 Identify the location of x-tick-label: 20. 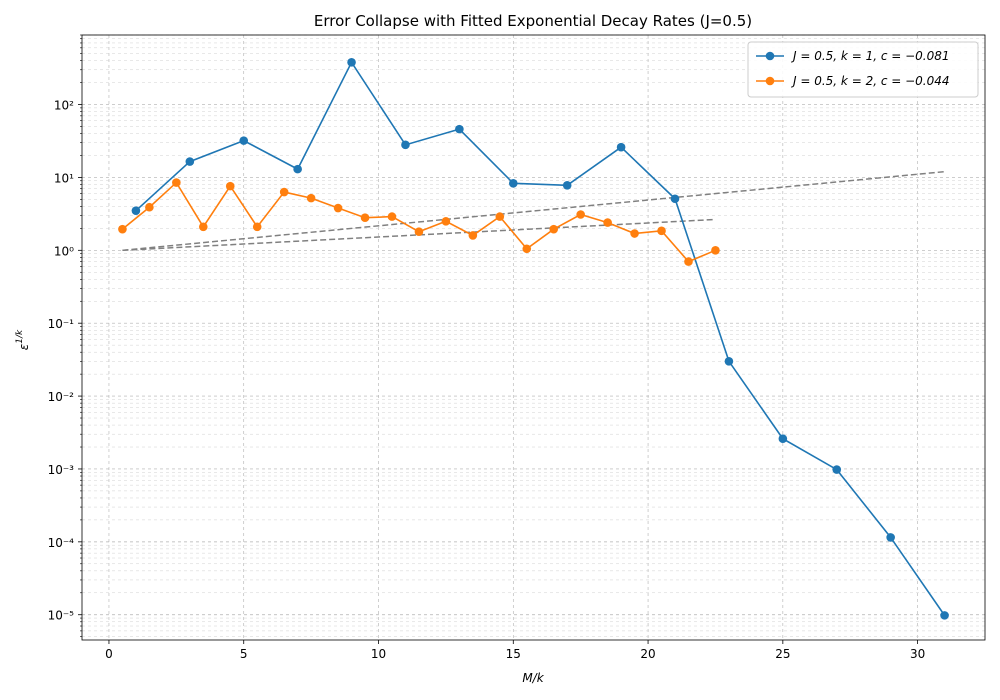
(647, 654).